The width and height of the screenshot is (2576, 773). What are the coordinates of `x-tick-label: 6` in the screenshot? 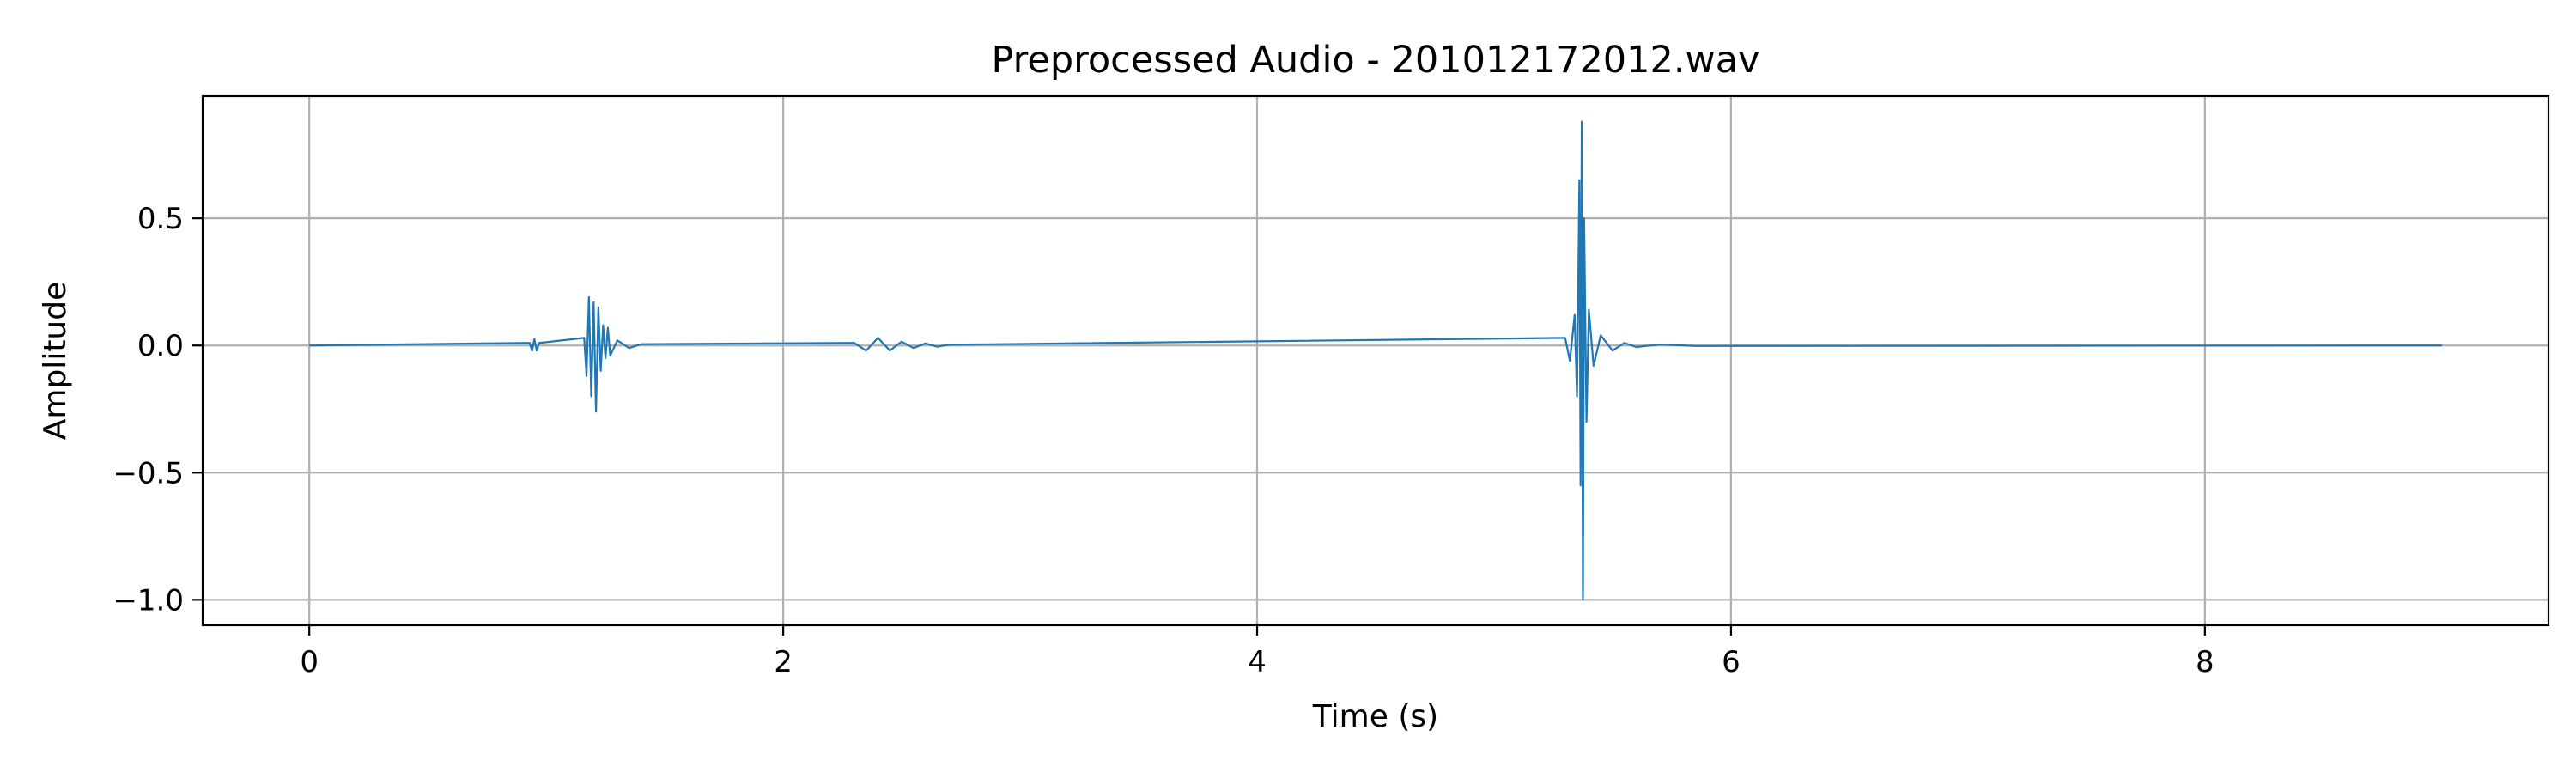 It's located at (1731, 662).